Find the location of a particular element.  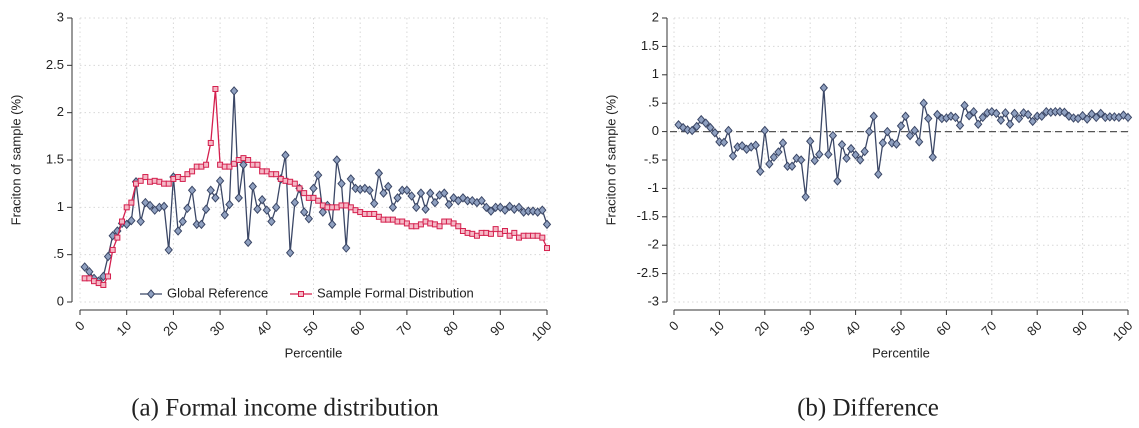

y-tick-label: -2 is located at coordinates (653, 244).